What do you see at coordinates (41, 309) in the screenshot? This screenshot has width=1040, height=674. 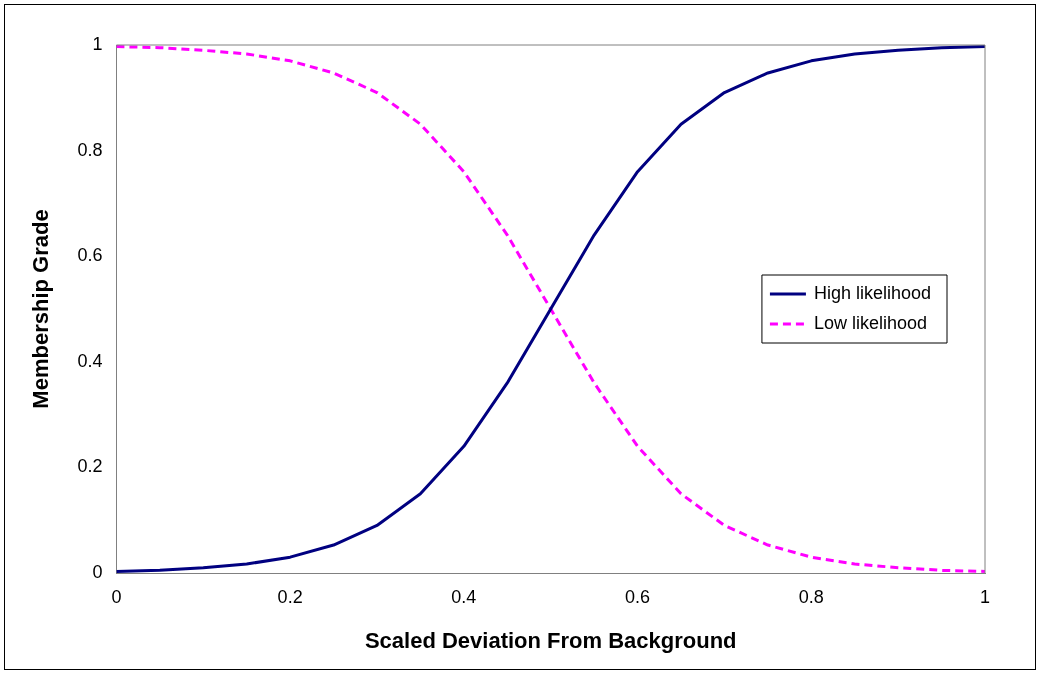 I see `y-axis-title: Membership Grade` at bounding box center [41, 309].